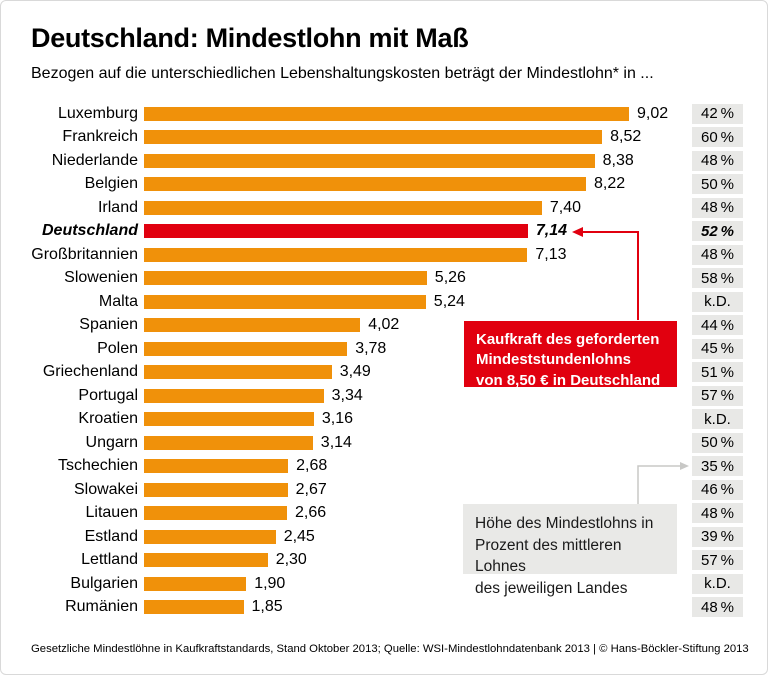 The image size is (768, 675). I want to click on percent-badge: 51 %, so click(717, 372).